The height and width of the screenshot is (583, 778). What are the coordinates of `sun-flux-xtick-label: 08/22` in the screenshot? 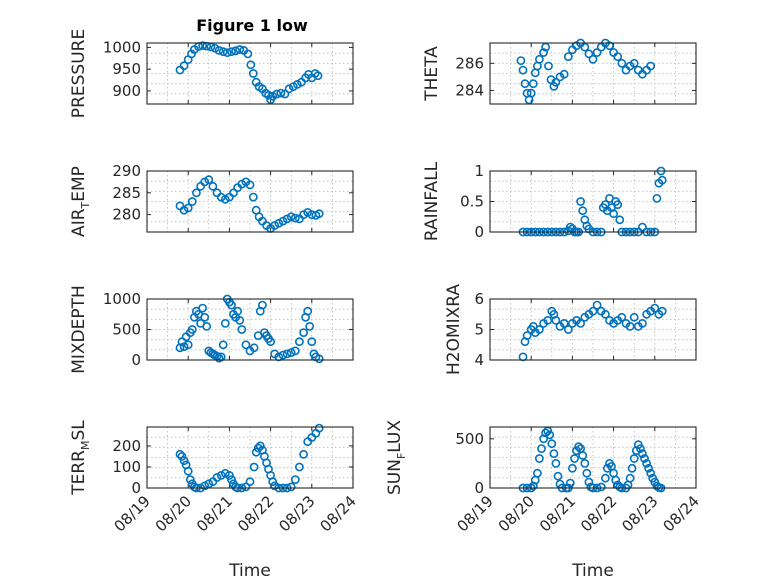 It's located at (598, 513).